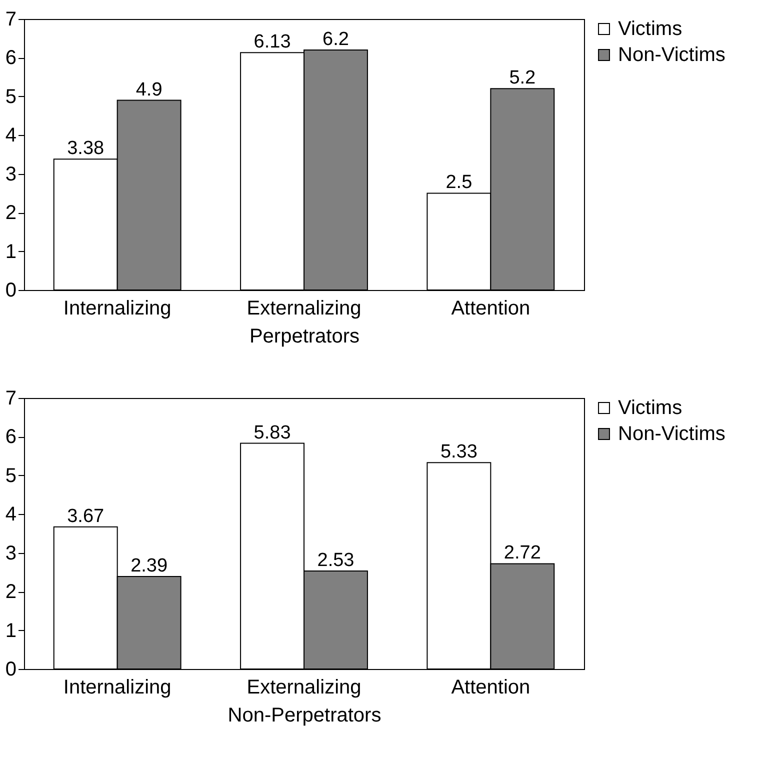 This screenshot has width=765, height=781. Describe the element at coordinates (522, 78) in the screenshot. I see `data-label: 5.2` at that location.